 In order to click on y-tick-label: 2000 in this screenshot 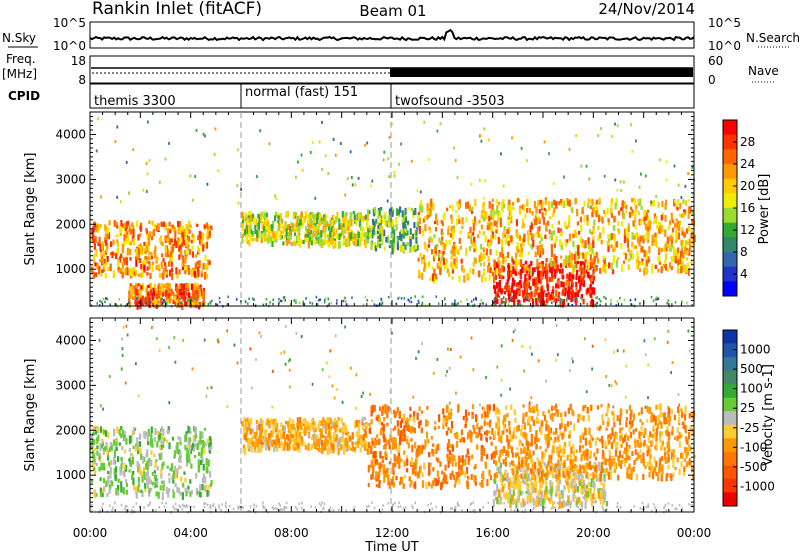, I will do `click(70, 224)`.